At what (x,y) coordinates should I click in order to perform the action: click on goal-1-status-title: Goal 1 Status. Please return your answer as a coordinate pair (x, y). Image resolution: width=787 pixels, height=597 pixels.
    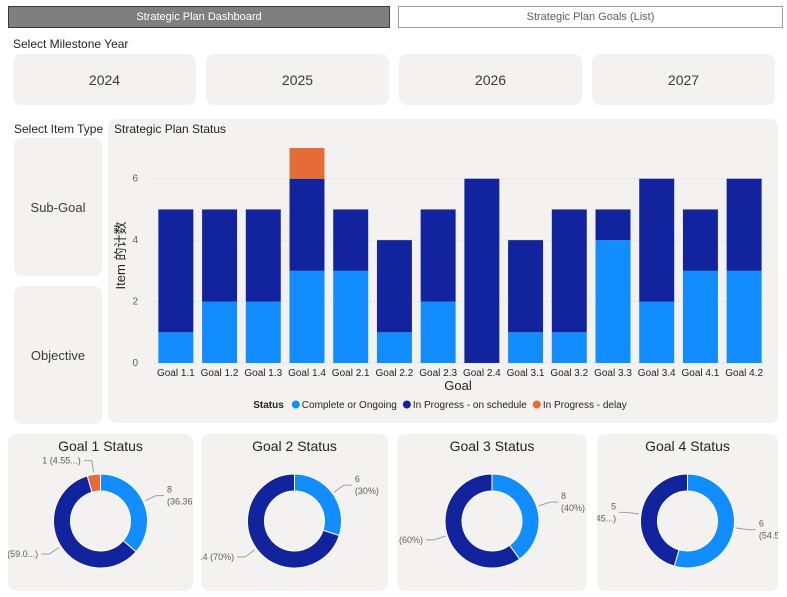
    Looking at the image, I should click on (100, 446).